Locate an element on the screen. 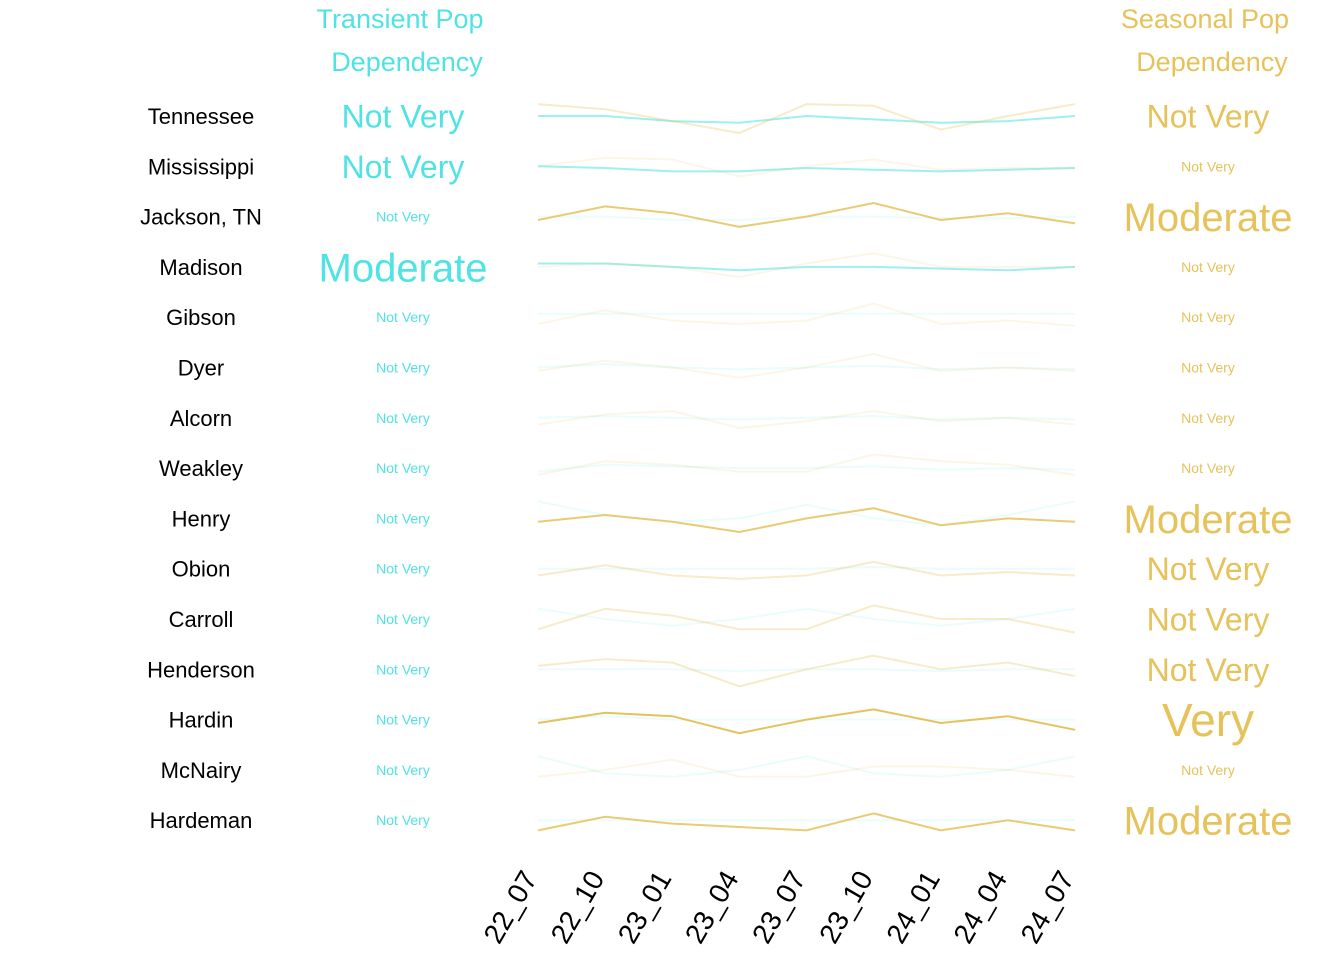 The height and width of the screenshot is (960, 1344). region-name: McNairy is located at coordinates (201, 770).